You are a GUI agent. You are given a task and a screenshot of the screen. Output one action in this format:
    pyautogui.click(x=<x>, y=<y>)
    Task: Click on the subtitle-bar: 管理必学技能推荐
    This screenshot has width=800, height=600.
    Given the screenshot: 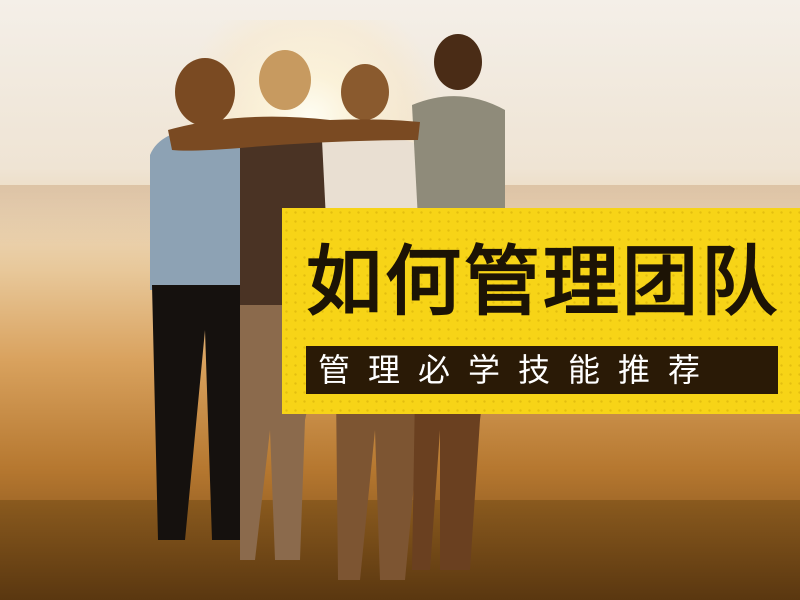 What is the action you would take?
    pyautogui.click(x=542, y=370)
    